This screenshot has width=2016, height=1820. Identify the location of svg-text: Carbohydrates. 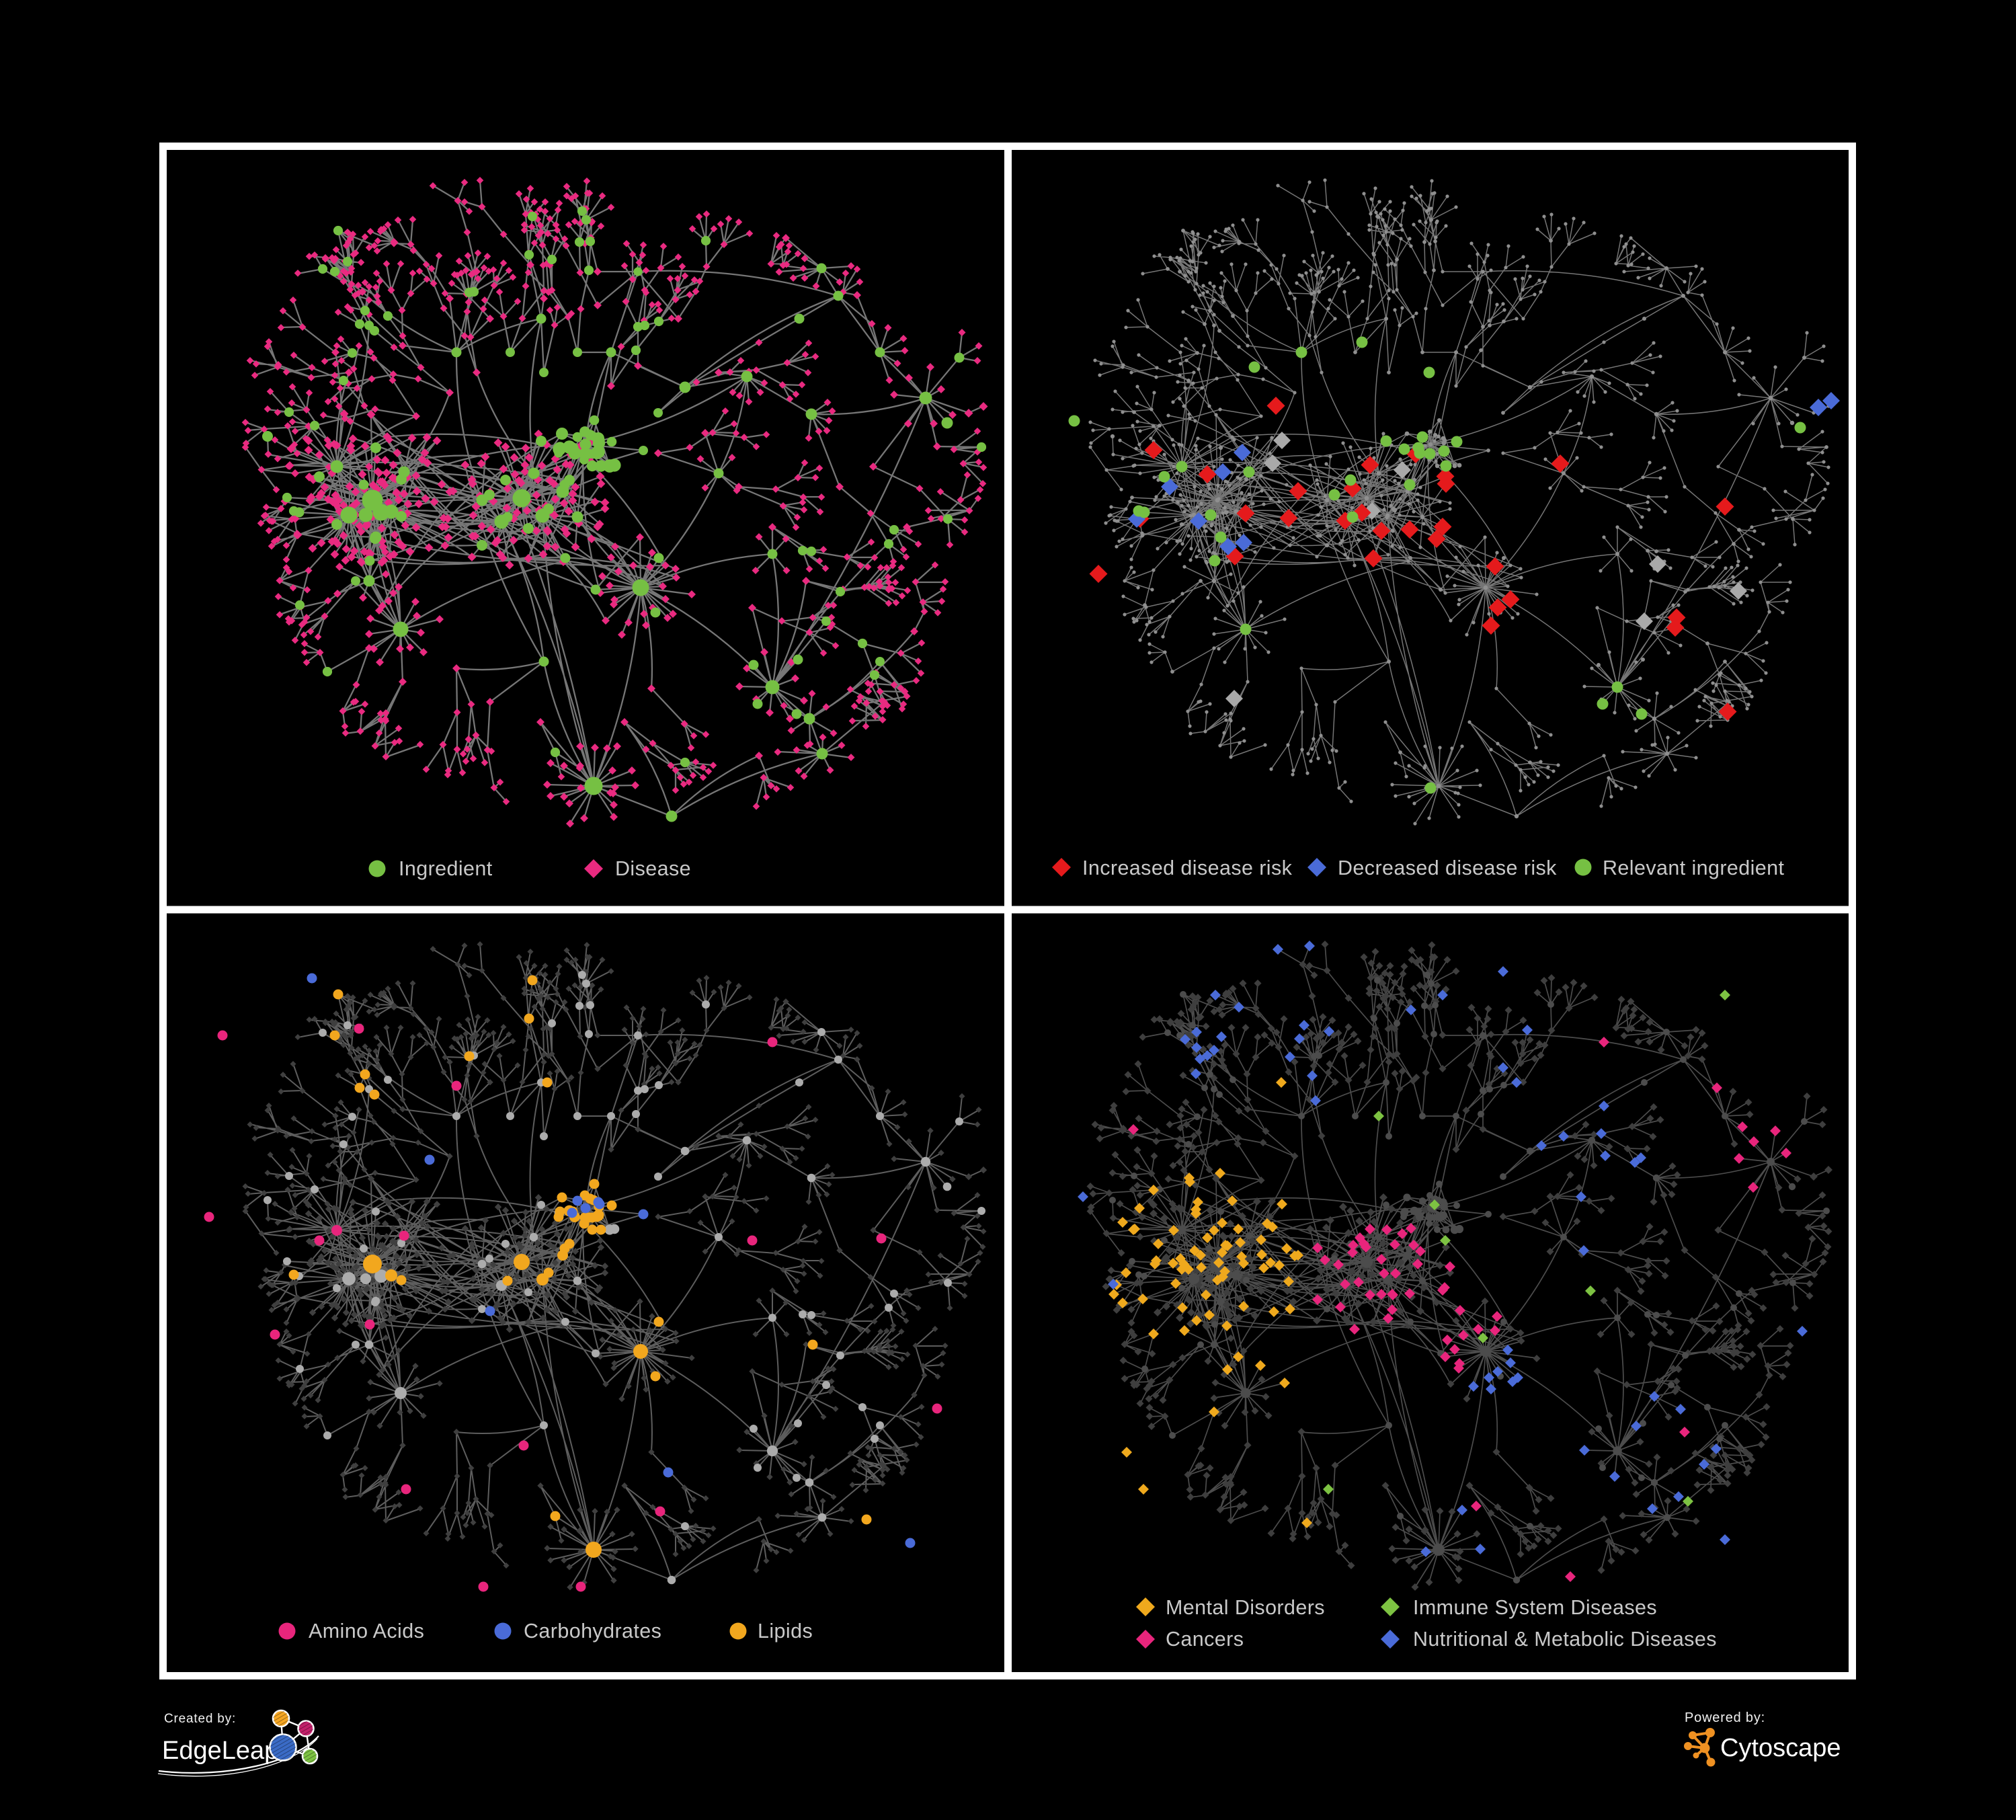
(592, 1631).